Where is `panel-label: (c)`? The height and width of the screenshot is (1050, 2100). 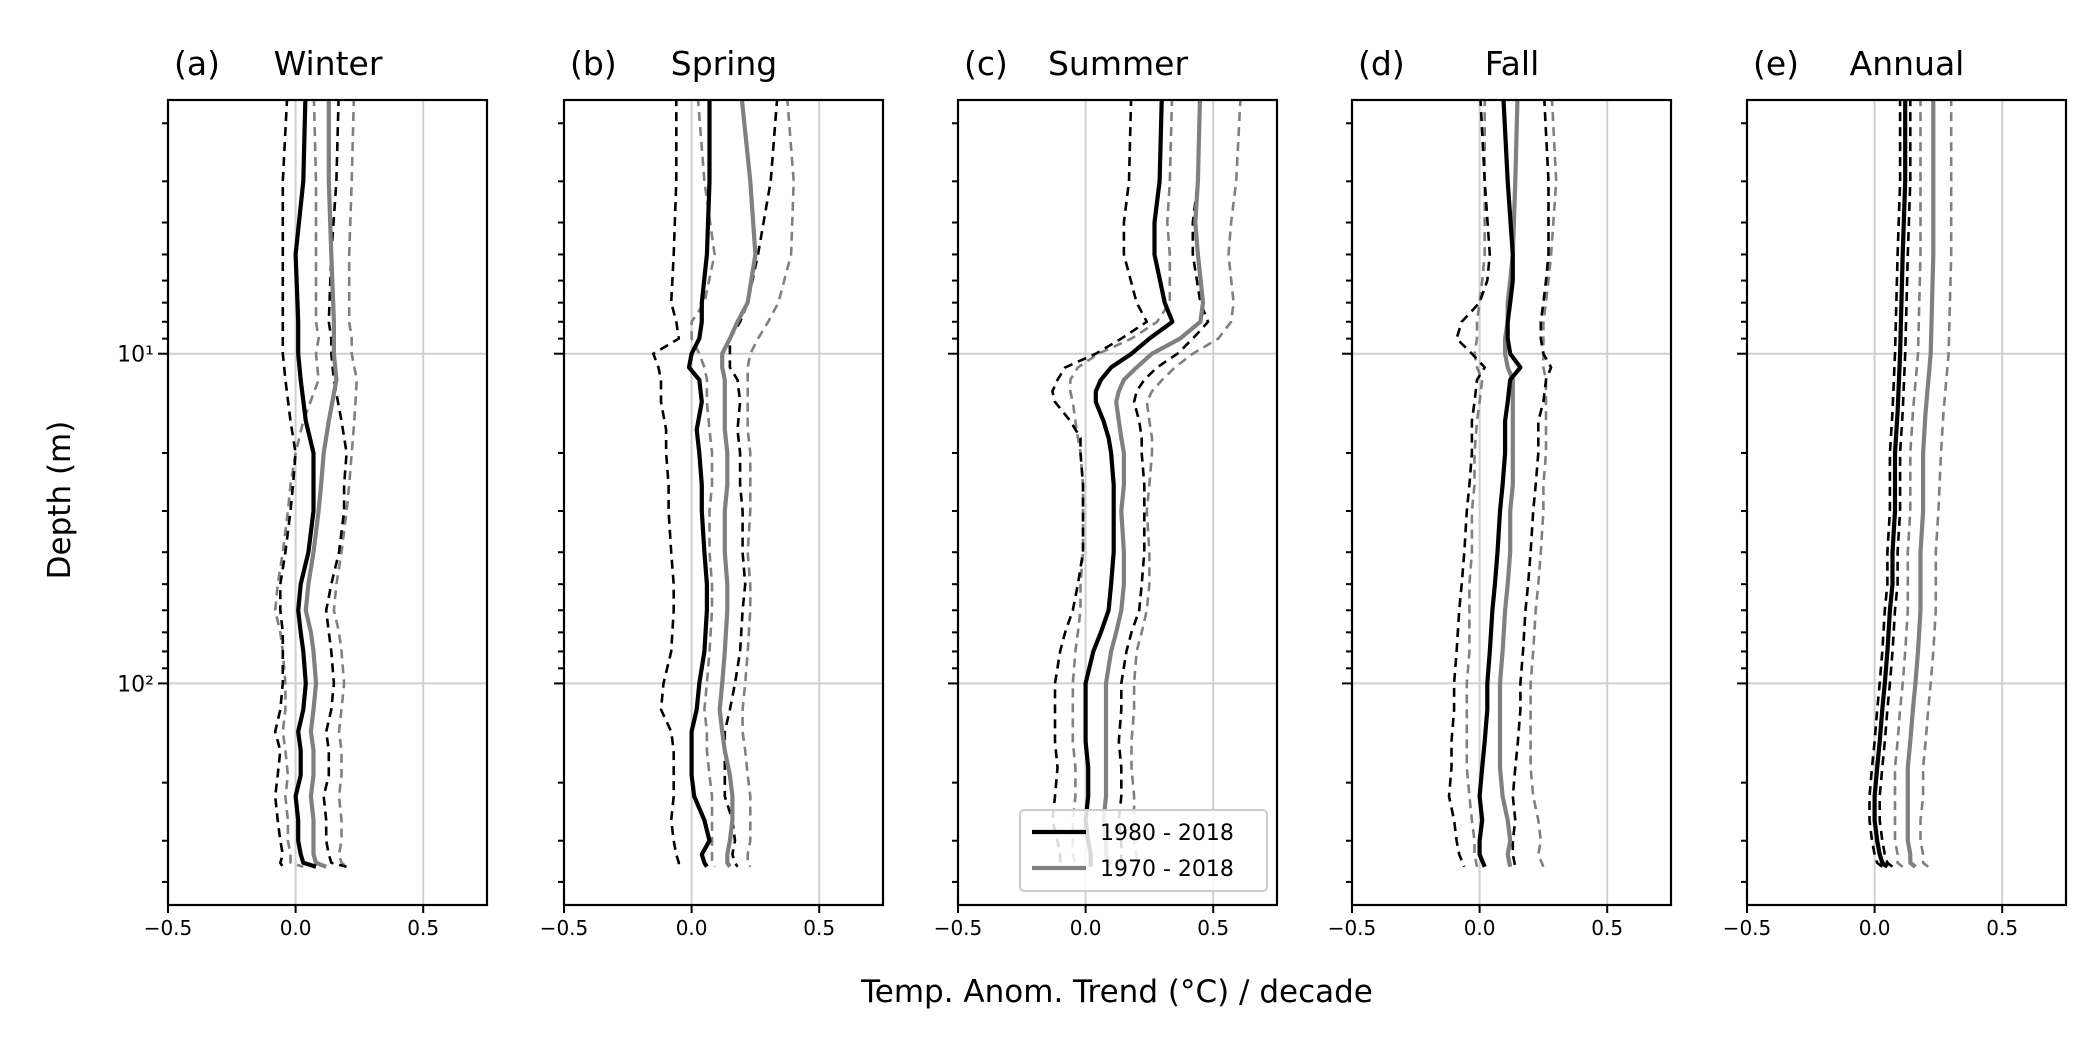
panel-label: (c) is located at coordinates (986, 63).